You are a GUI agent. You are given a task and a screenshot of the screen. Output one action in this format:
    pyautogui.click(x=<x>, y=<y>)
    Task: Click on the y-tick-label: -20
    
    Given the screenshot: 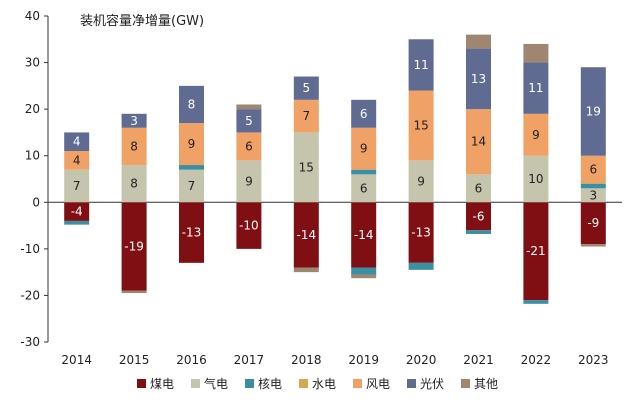 What is the action you would take?
    pyautogui.click(x=30, y=295)
    